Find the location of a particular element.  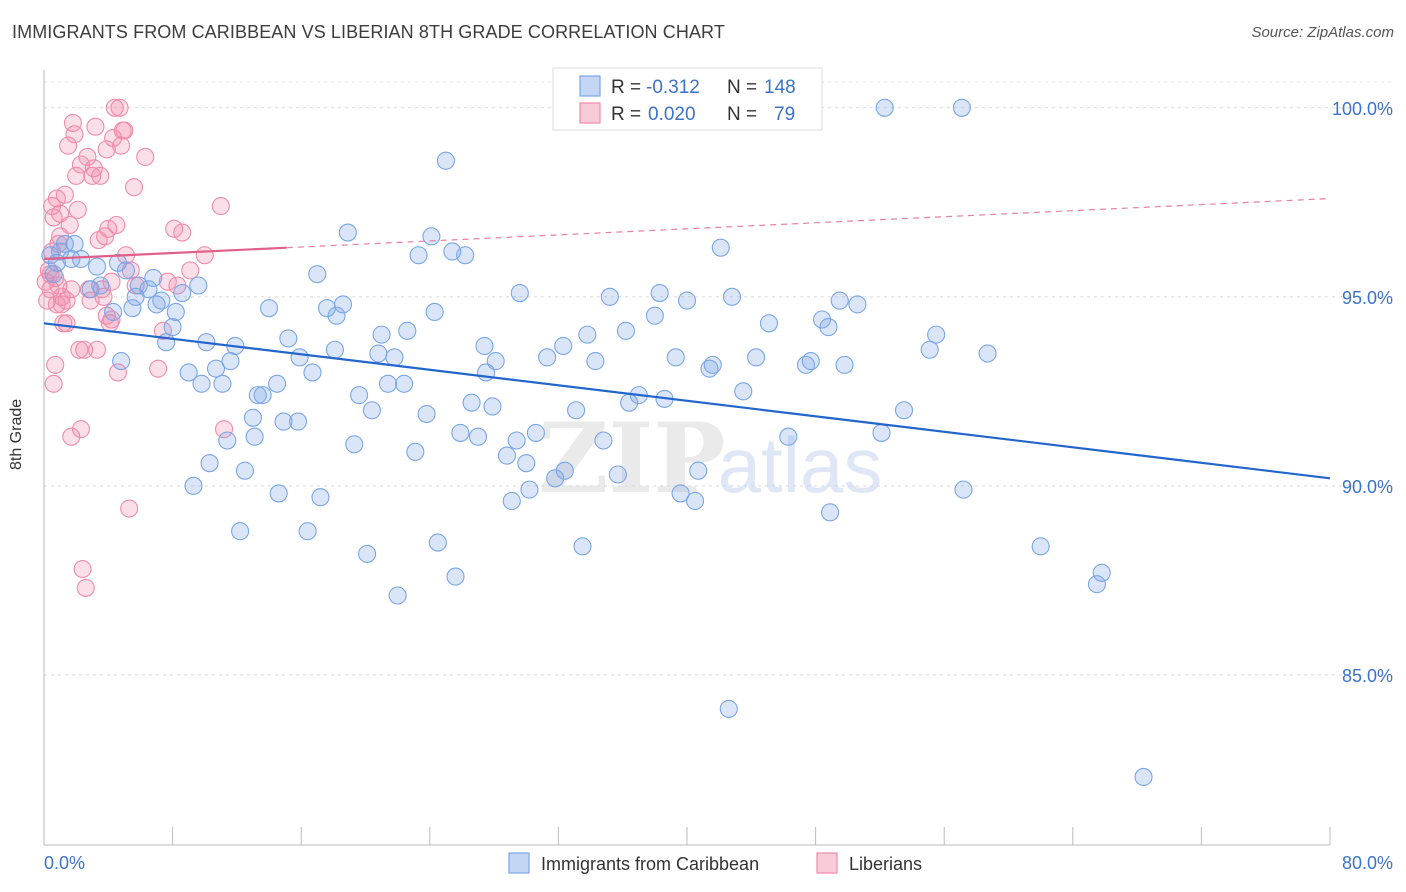

bottom-legend-label-2: Liberians is located at coordinates (885, 864).